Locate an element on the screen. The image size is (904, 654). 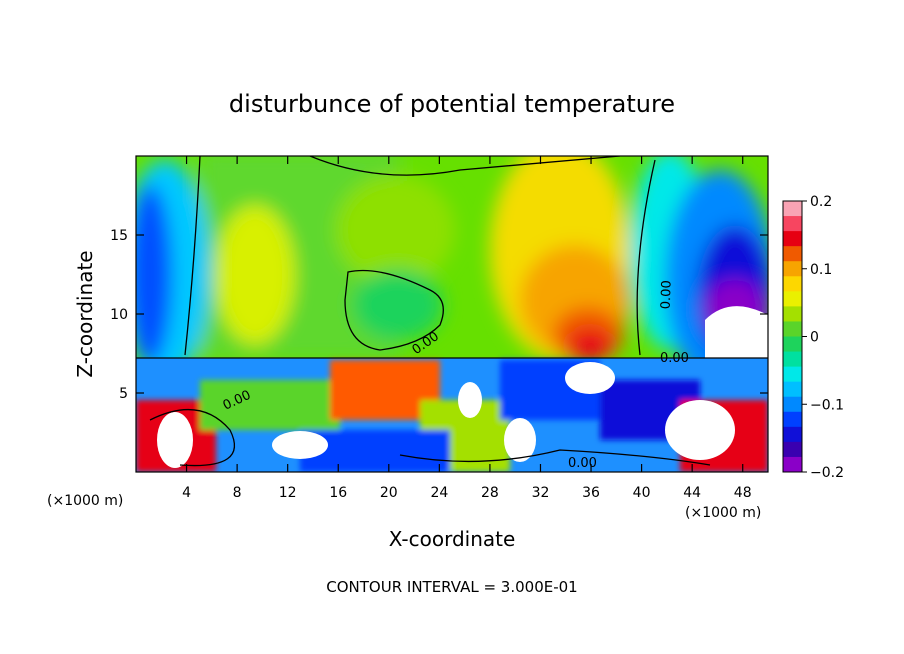
colorbar-tick-label: −0.2 is located at coordinates (827, 473).